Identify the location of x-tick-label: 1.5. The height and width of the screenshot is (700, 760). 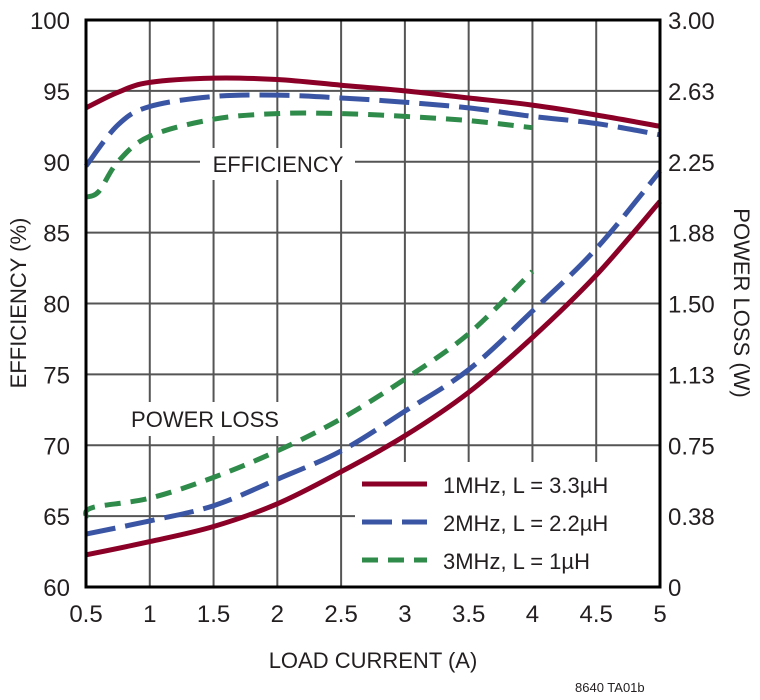
(213, 614).